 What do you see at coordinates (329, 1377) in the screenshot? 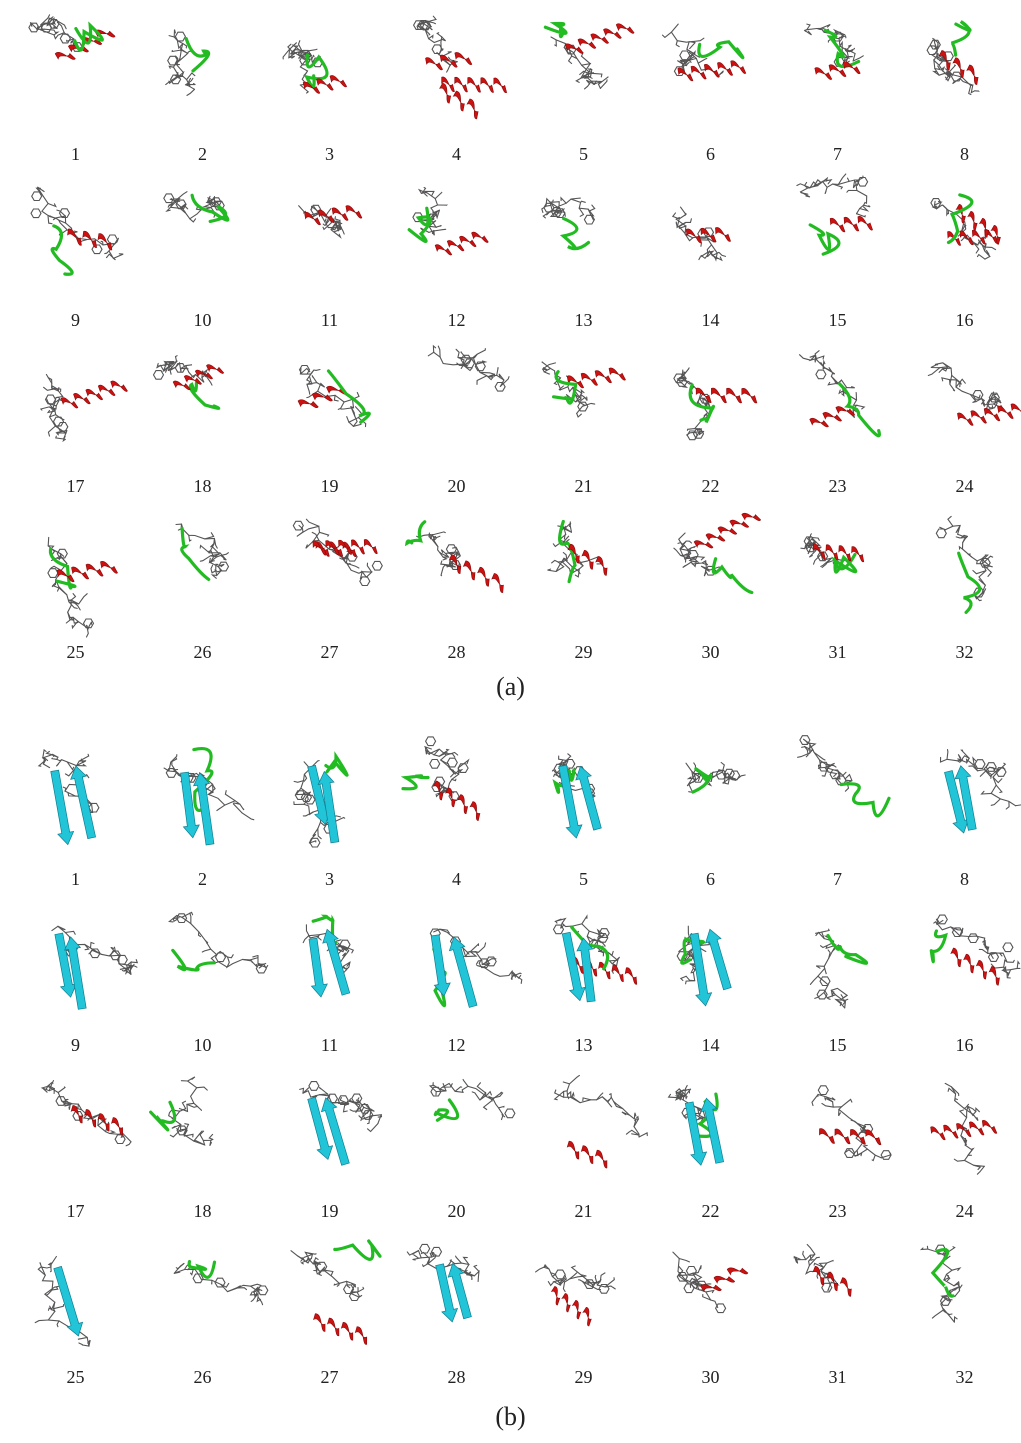
I see `structure-number: 27` at bounding box center [329, 1377].